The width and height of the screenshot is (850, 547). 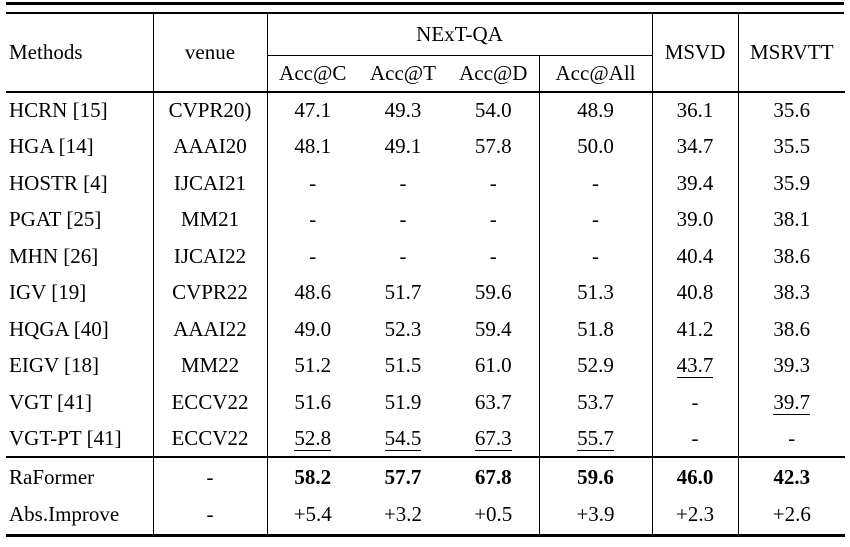 I want to click on value-text: 59.4, so click(x=493, y=328).